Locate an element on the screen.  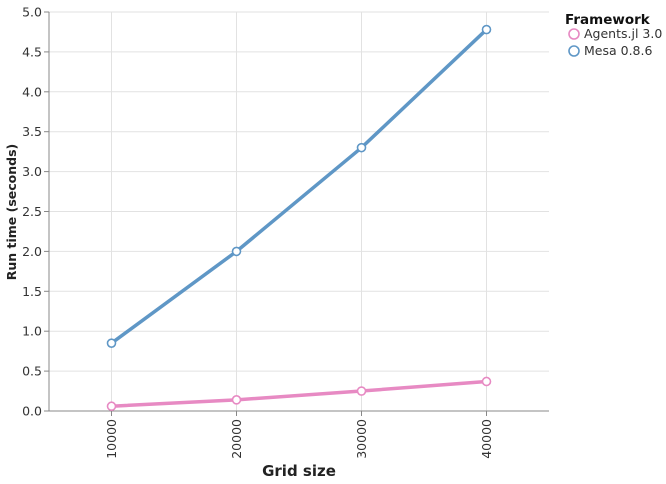
y-tick-label: 1.0 is located at coordinates (32, 331).